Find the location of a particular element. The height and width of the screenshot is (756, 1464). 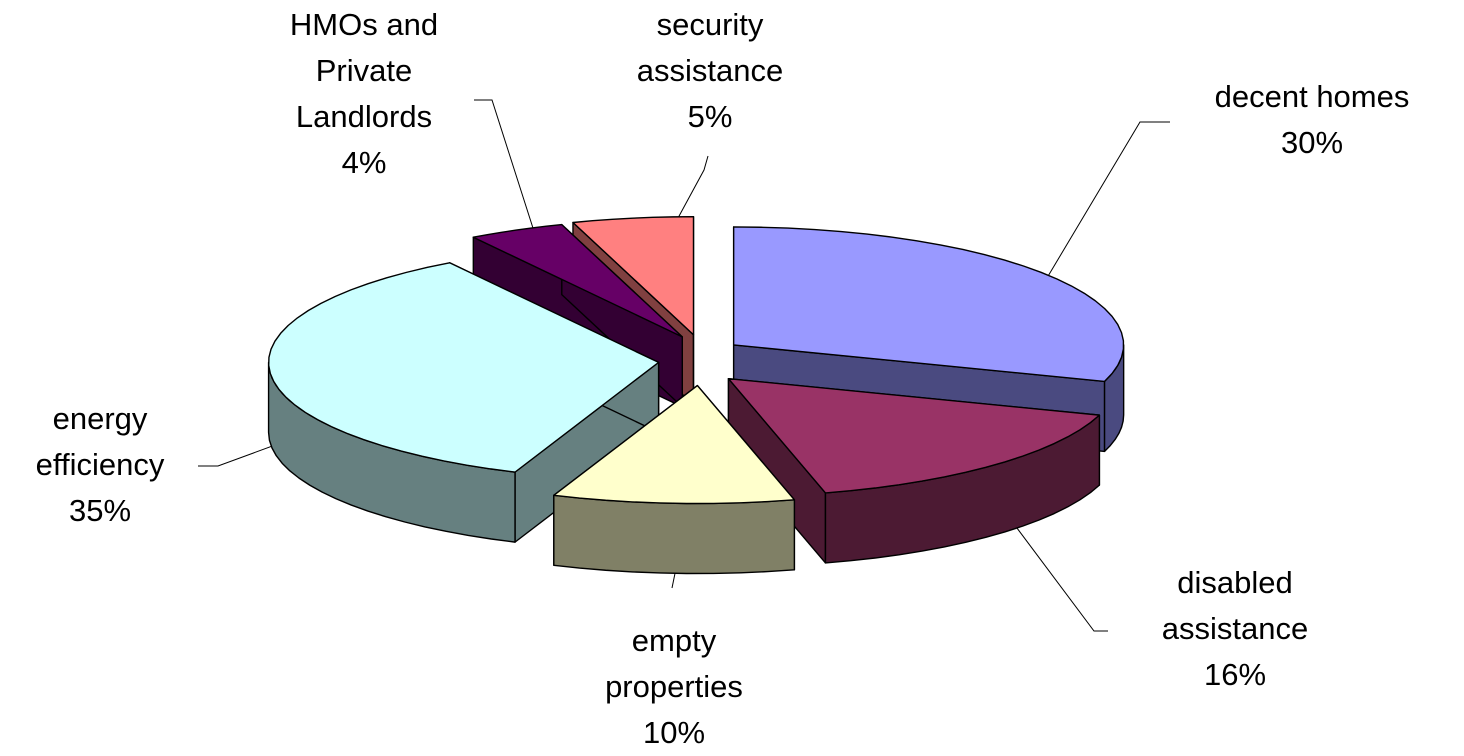

slice-top-hmos-private-landlords is located at coordinates (577, 280).